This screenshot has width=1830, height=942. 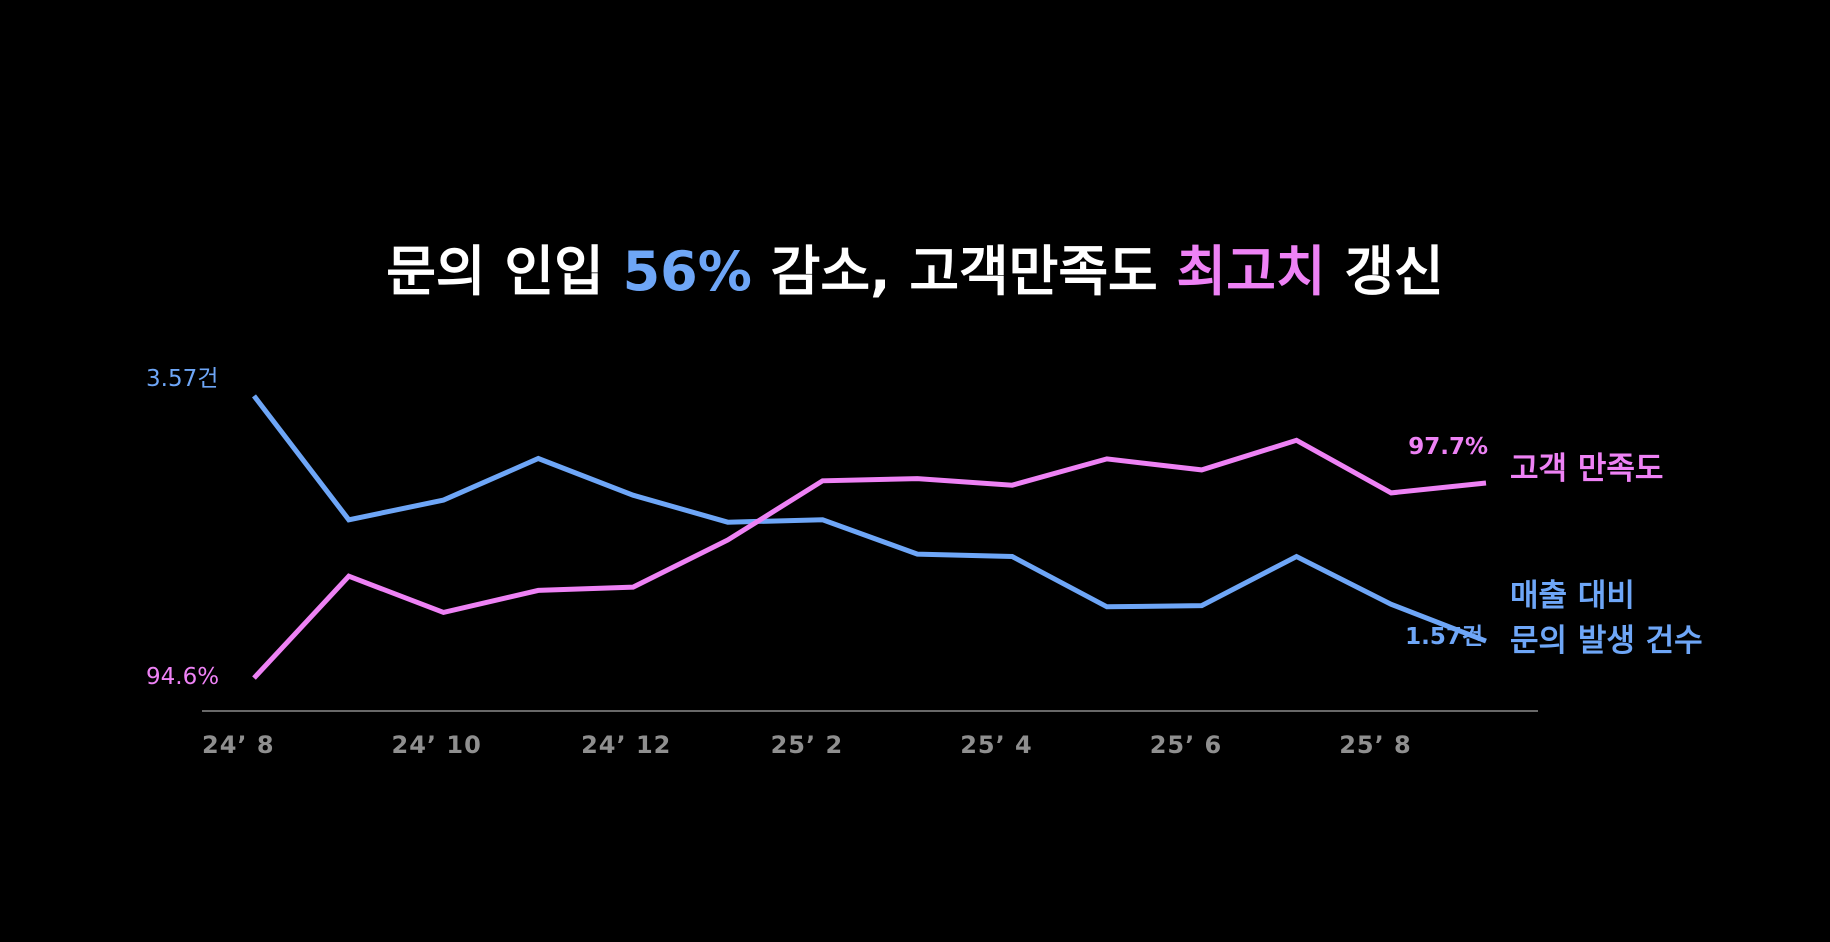 I want to click on x-tick-label: 24’ 10, so click(x=437, y=745).